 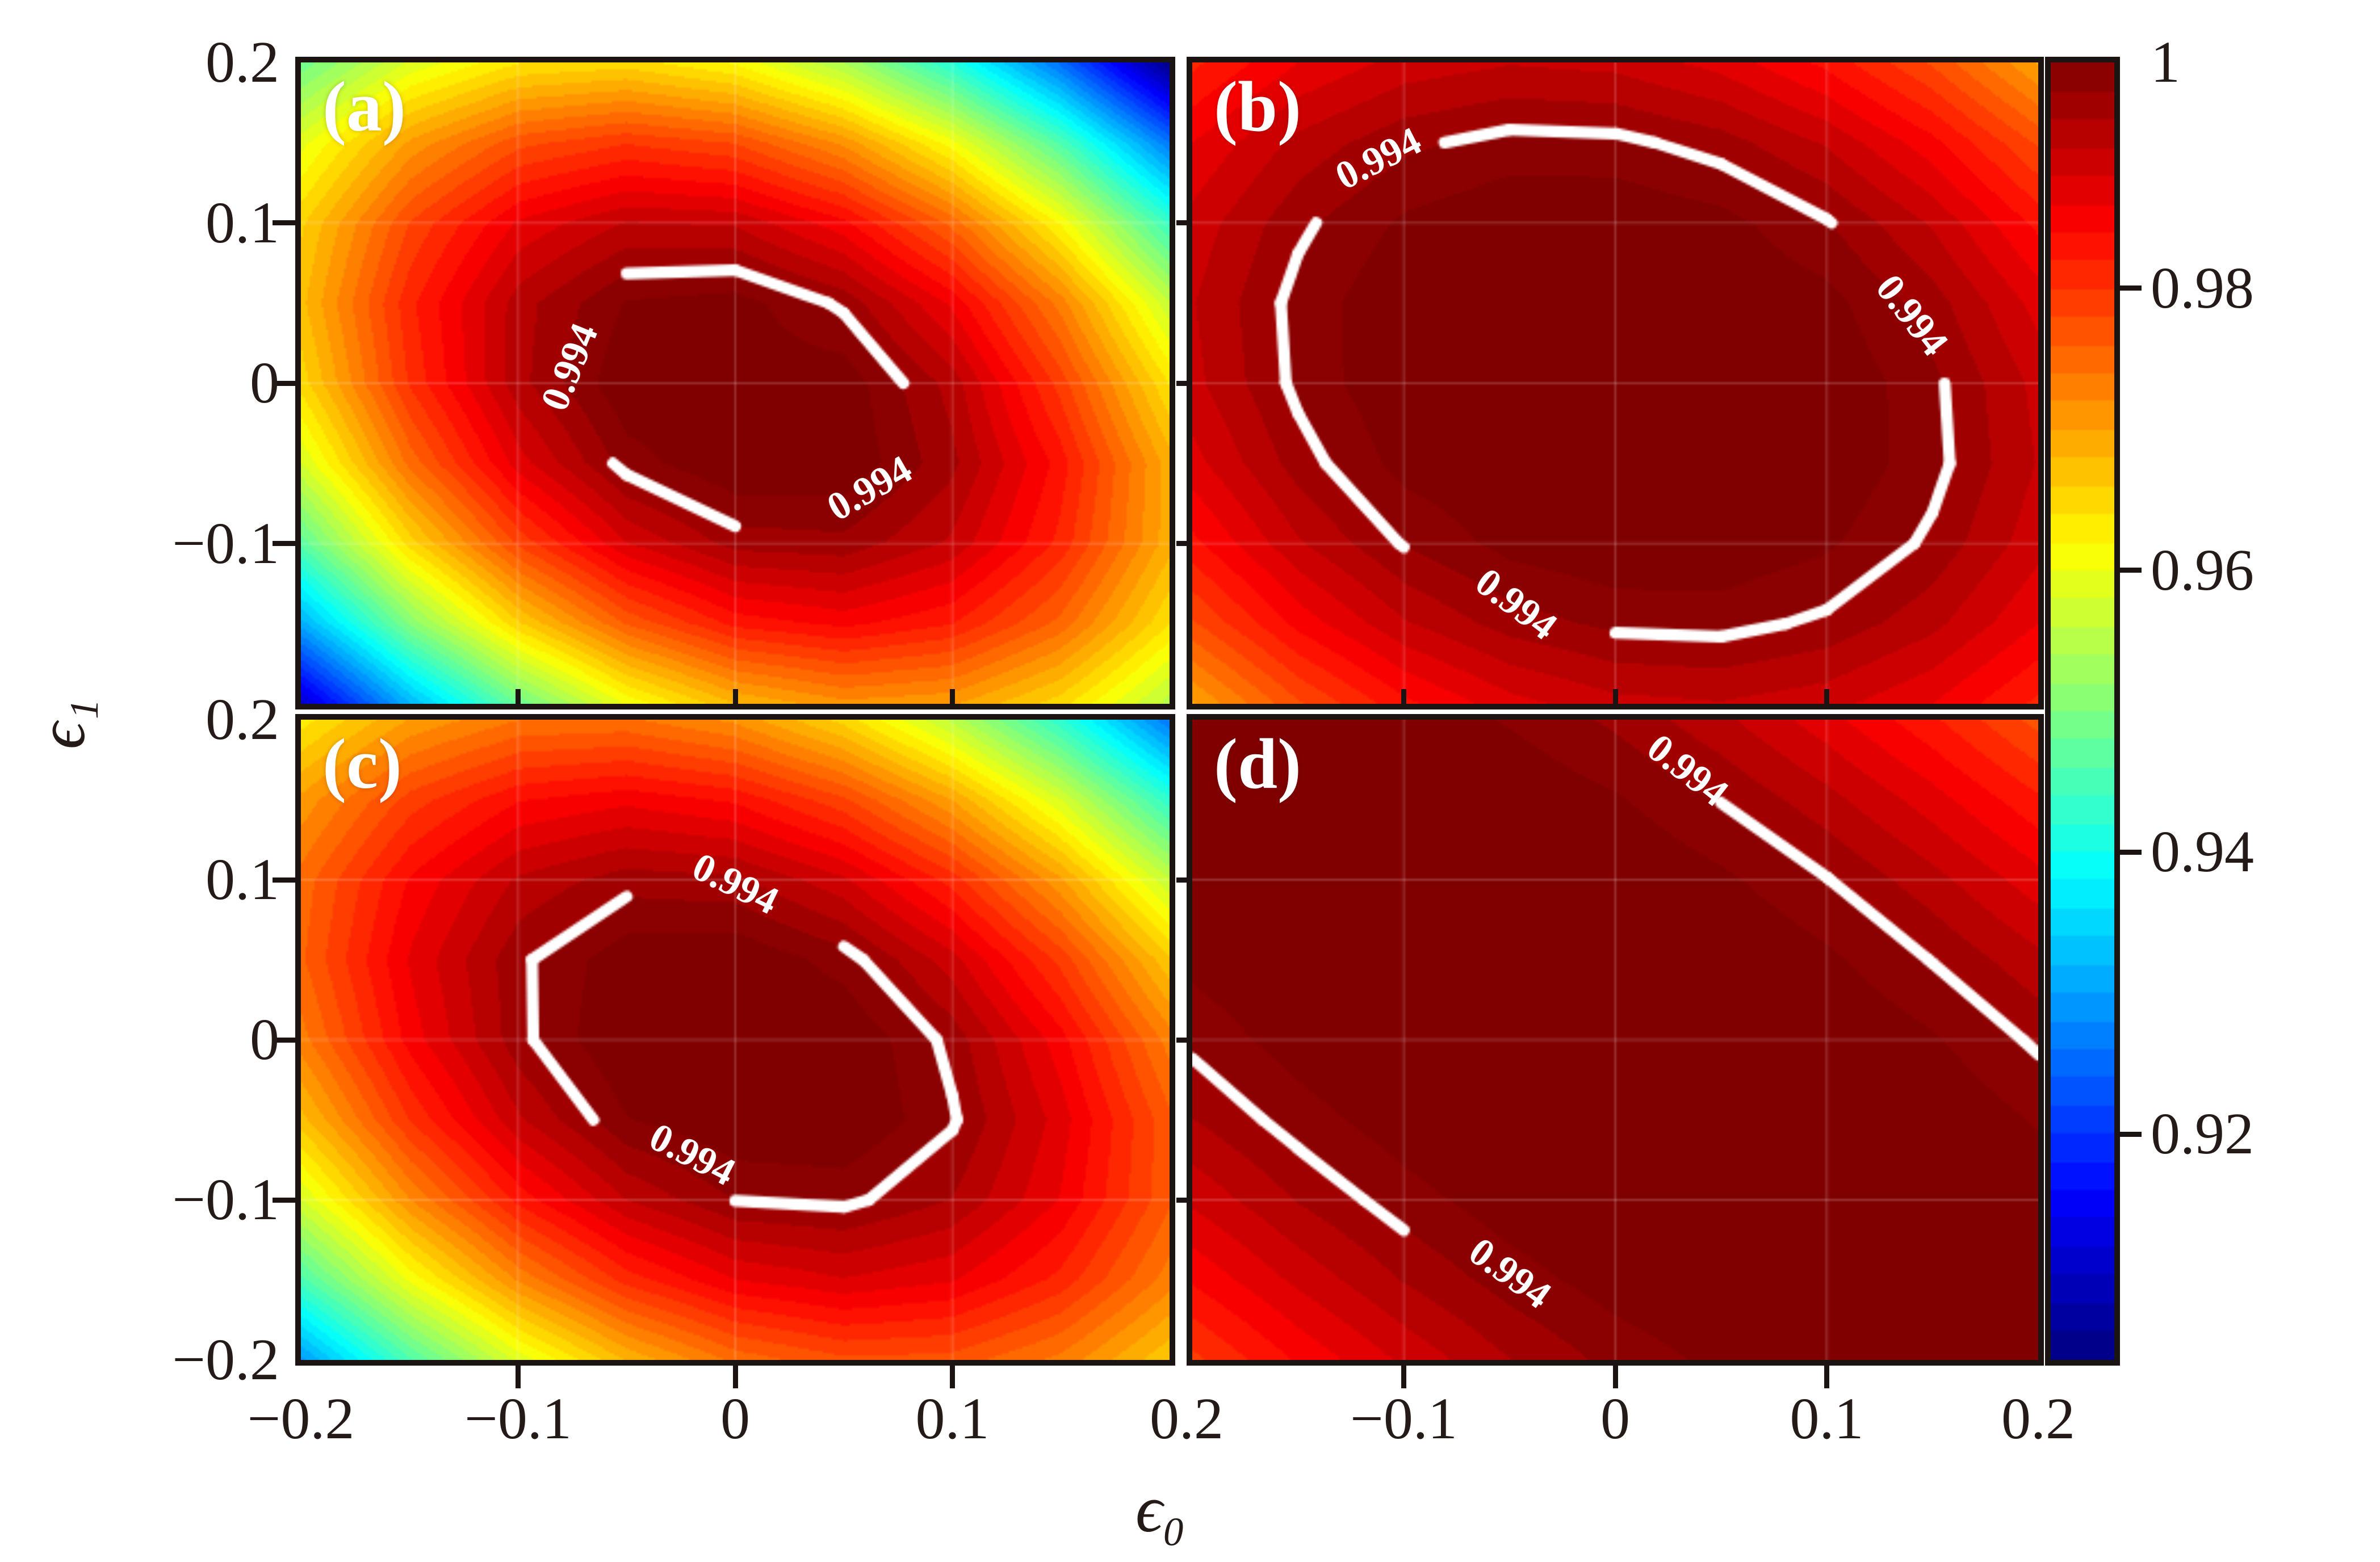 I want to click on y-axis-label: ϵ₁, so click(x=61, y=724).